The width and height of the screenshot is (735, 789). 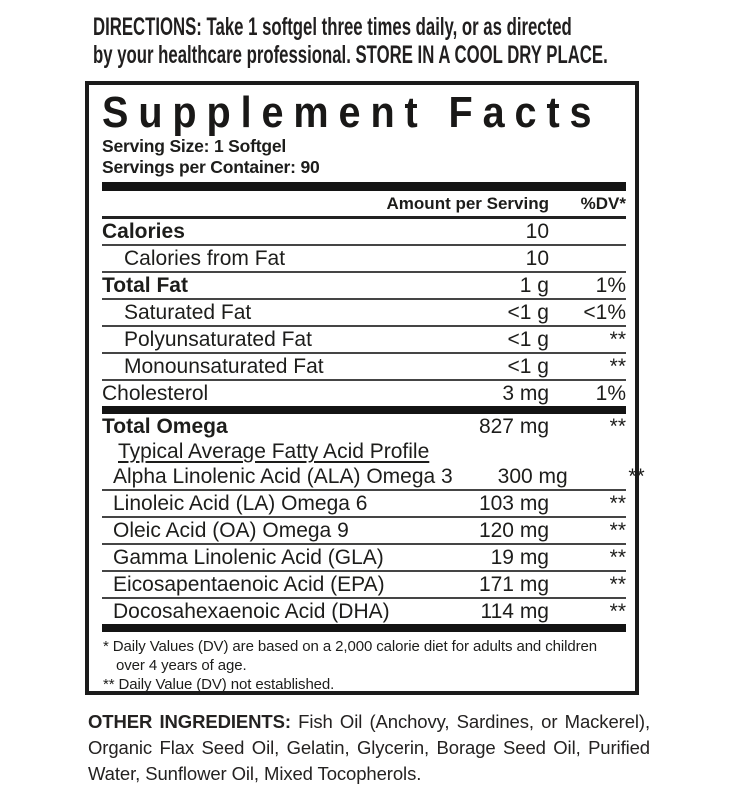 I want to click on header-dv: %DV*, so click(x=603, y=203).